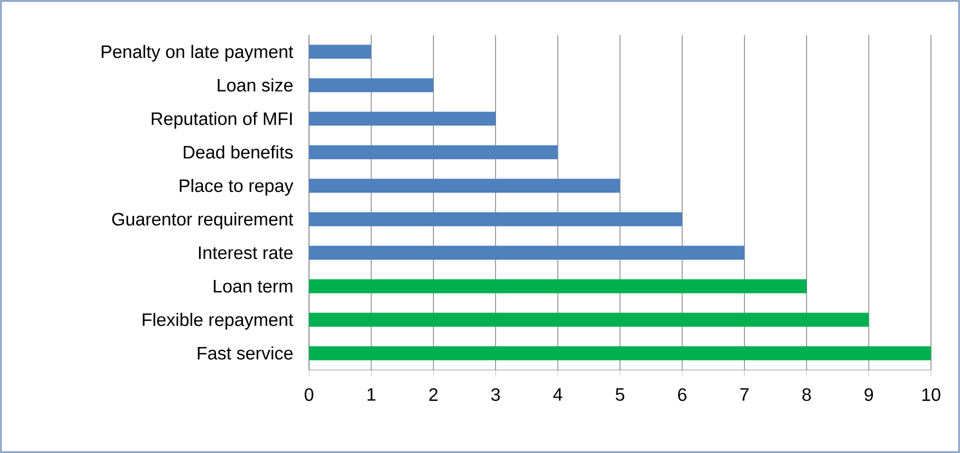  Describe the element at coordinates (198, 53) in the screenshot. I see `y-tick-label: Penalty on late payment` at that location.